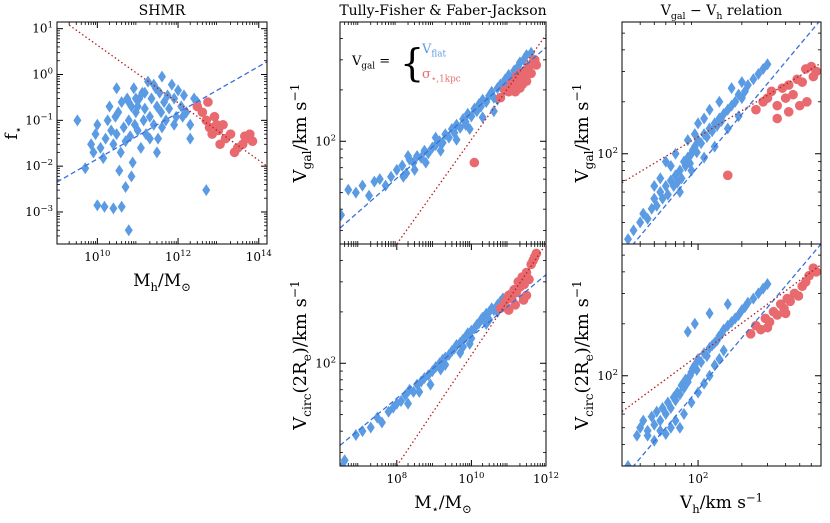  What do you see at coordinates (162, 11) in the screenshot?
I see `chart-title: SHMR` at bounding box center [162, 11].